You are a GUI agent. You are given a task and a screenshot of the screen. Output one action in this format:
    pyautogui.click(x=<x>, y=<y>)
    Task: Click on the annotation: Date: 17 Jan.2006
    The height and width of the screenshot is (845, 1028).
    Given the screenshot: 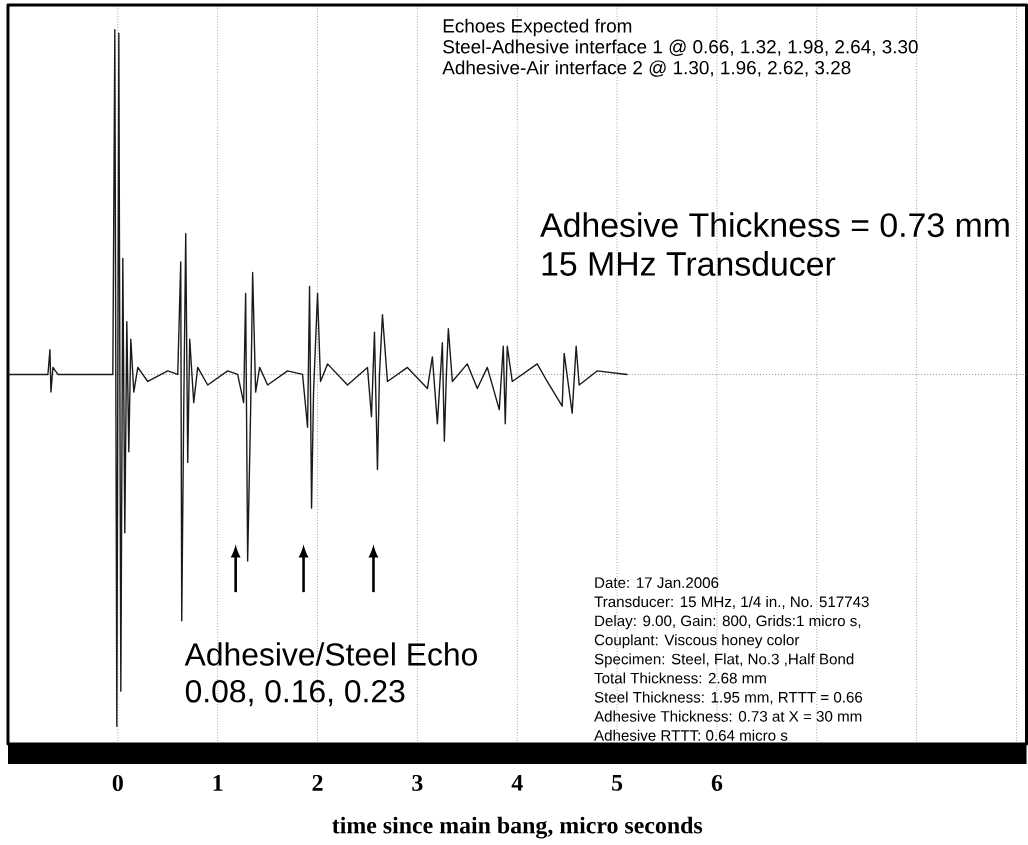 What is the action you would take?
    pyautogui.click(x=657, y=582)
    